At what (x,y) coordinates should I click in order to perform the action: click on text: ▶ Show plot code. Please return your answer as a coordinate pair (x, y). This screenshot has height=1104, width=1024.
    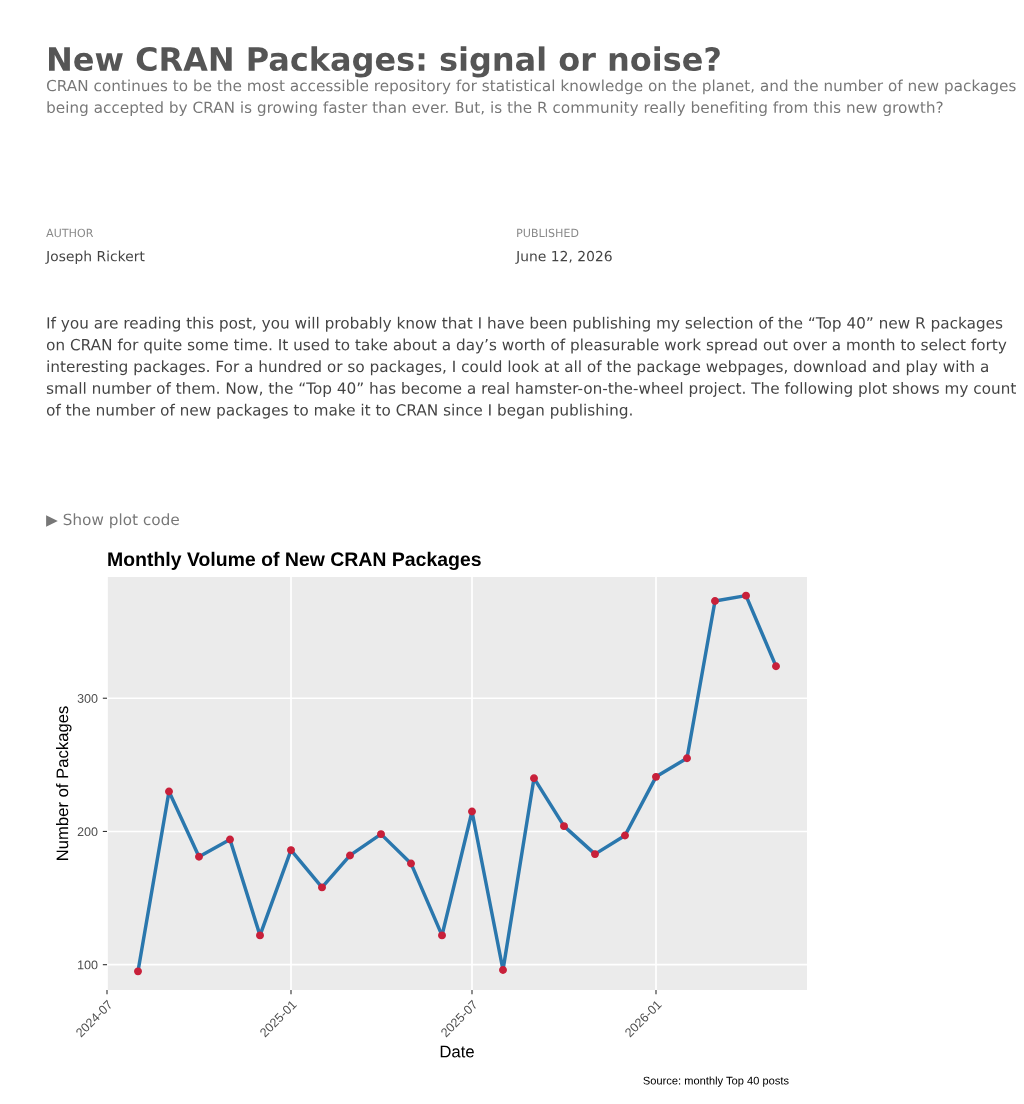
    Looking at the image, I should click on (112, 521).